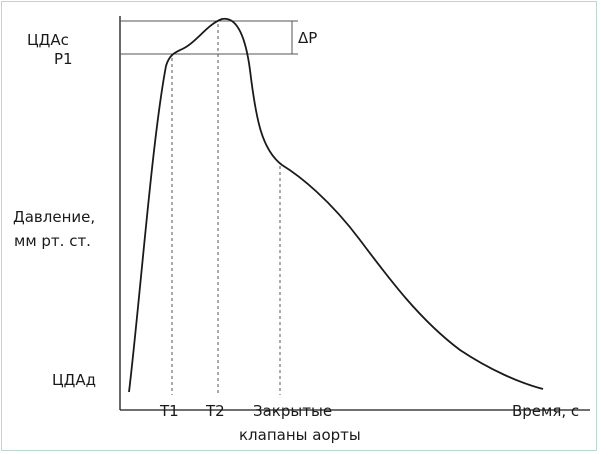 The image size is (600, 454). What do you see at coordinates (48, 40) in the screenshot?
I see `systolic-label: ЦДАс` at bounding box center [48, 40].